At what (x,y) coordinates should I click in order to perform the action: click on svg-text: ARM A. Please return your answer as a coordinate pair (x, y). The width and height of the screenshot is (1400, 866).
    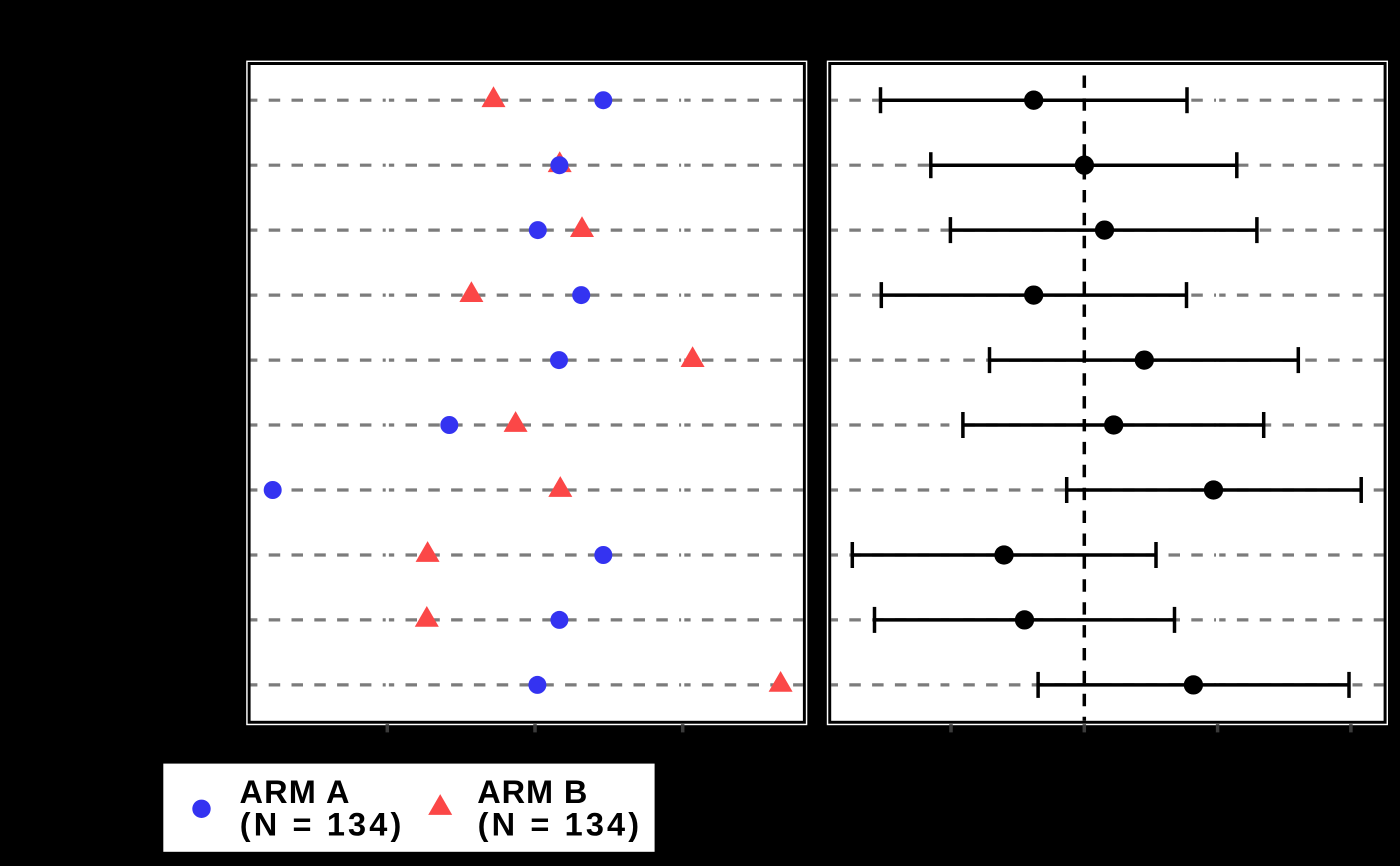
    Looking at the image, I should click on (295, 792).